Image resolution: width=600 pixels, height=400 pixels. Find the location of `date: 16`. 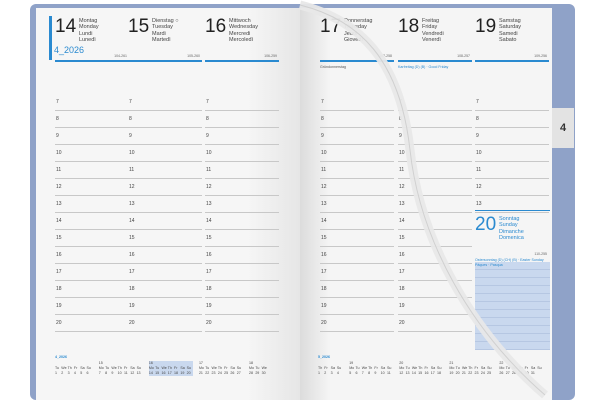

date: 16 is located at coordinates (426, 373).